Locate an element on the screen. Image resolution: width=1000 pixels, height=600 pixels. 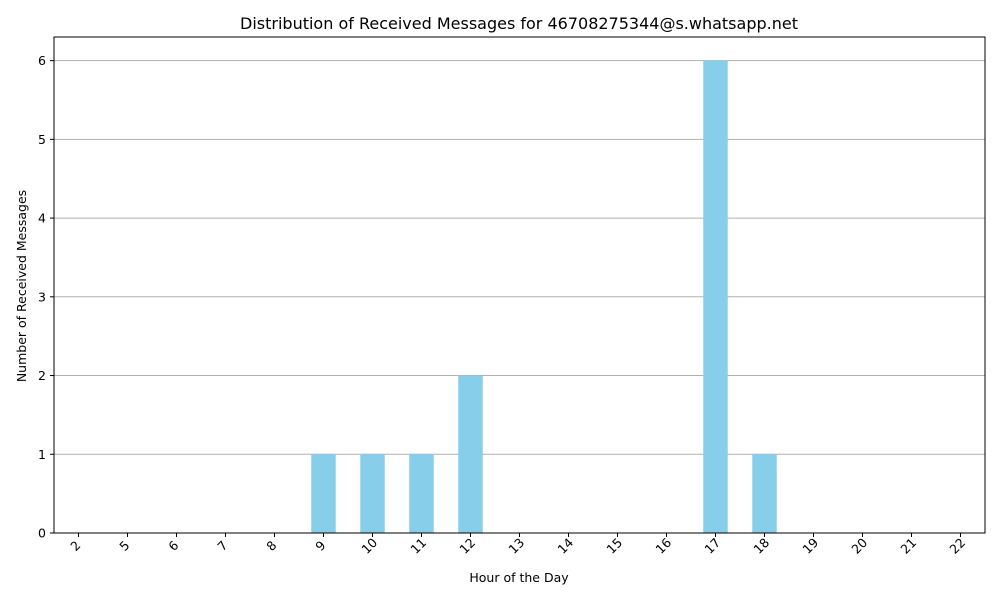
x-tick-label: 7 is located at coordinates (222, 546).